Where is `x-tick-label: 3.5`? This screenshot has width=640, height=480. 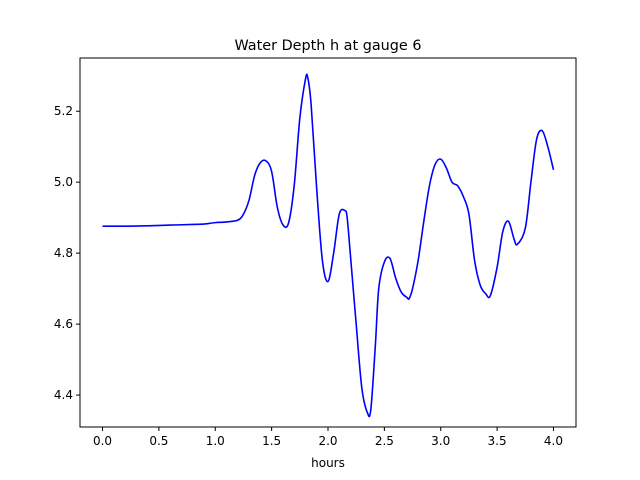
x-tick-label: 3.5 is located at coordinates (497, 441).